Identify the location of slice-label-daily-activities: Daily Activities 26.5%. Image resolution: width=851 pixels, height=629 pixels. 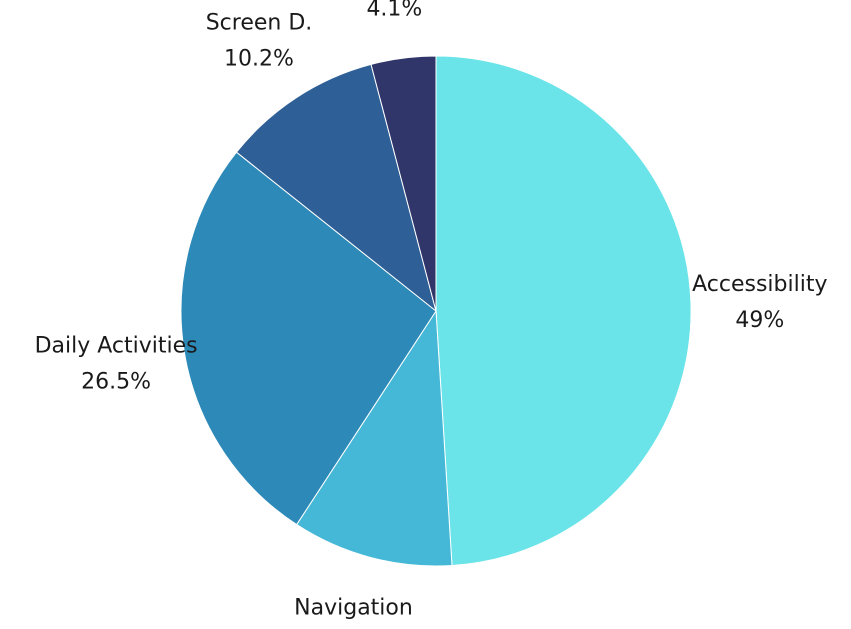
(116, 364).